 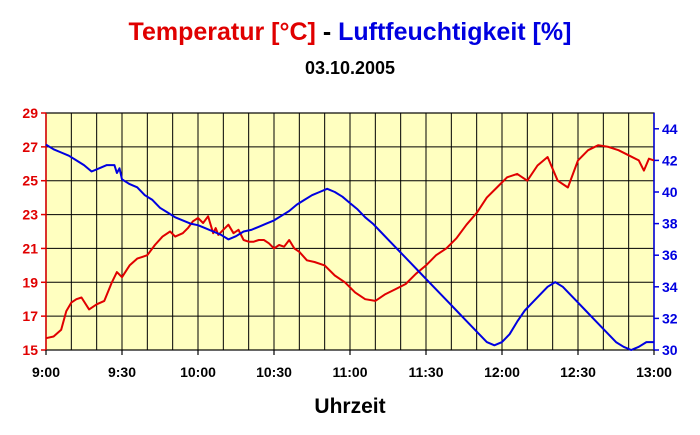 I want to click on x-tick-label: 12:00, so click(x=502, y=372).